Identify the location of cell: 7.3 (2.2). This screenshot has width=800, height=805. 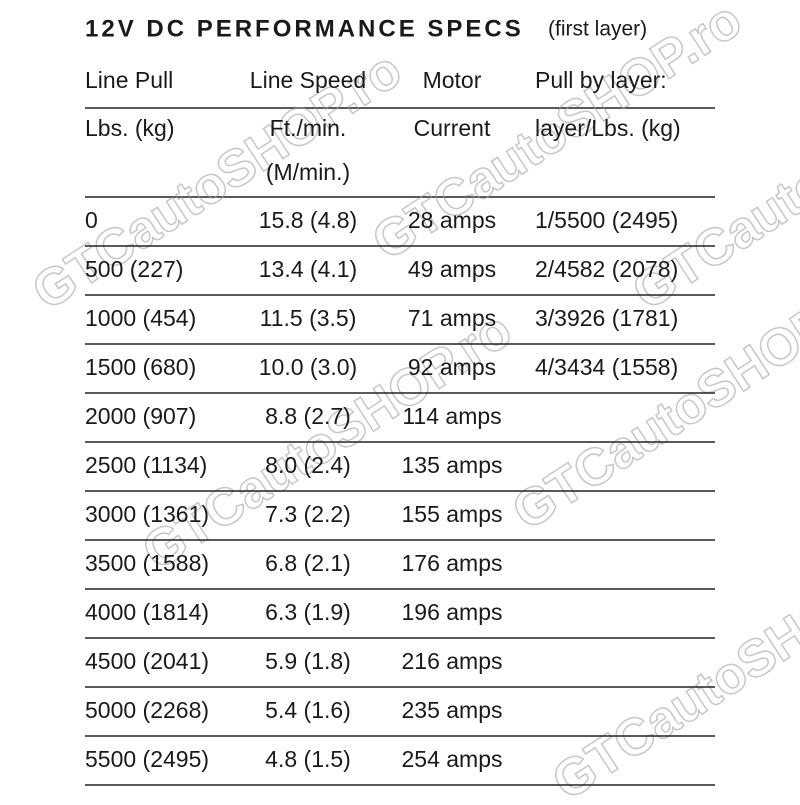
(308, 514).